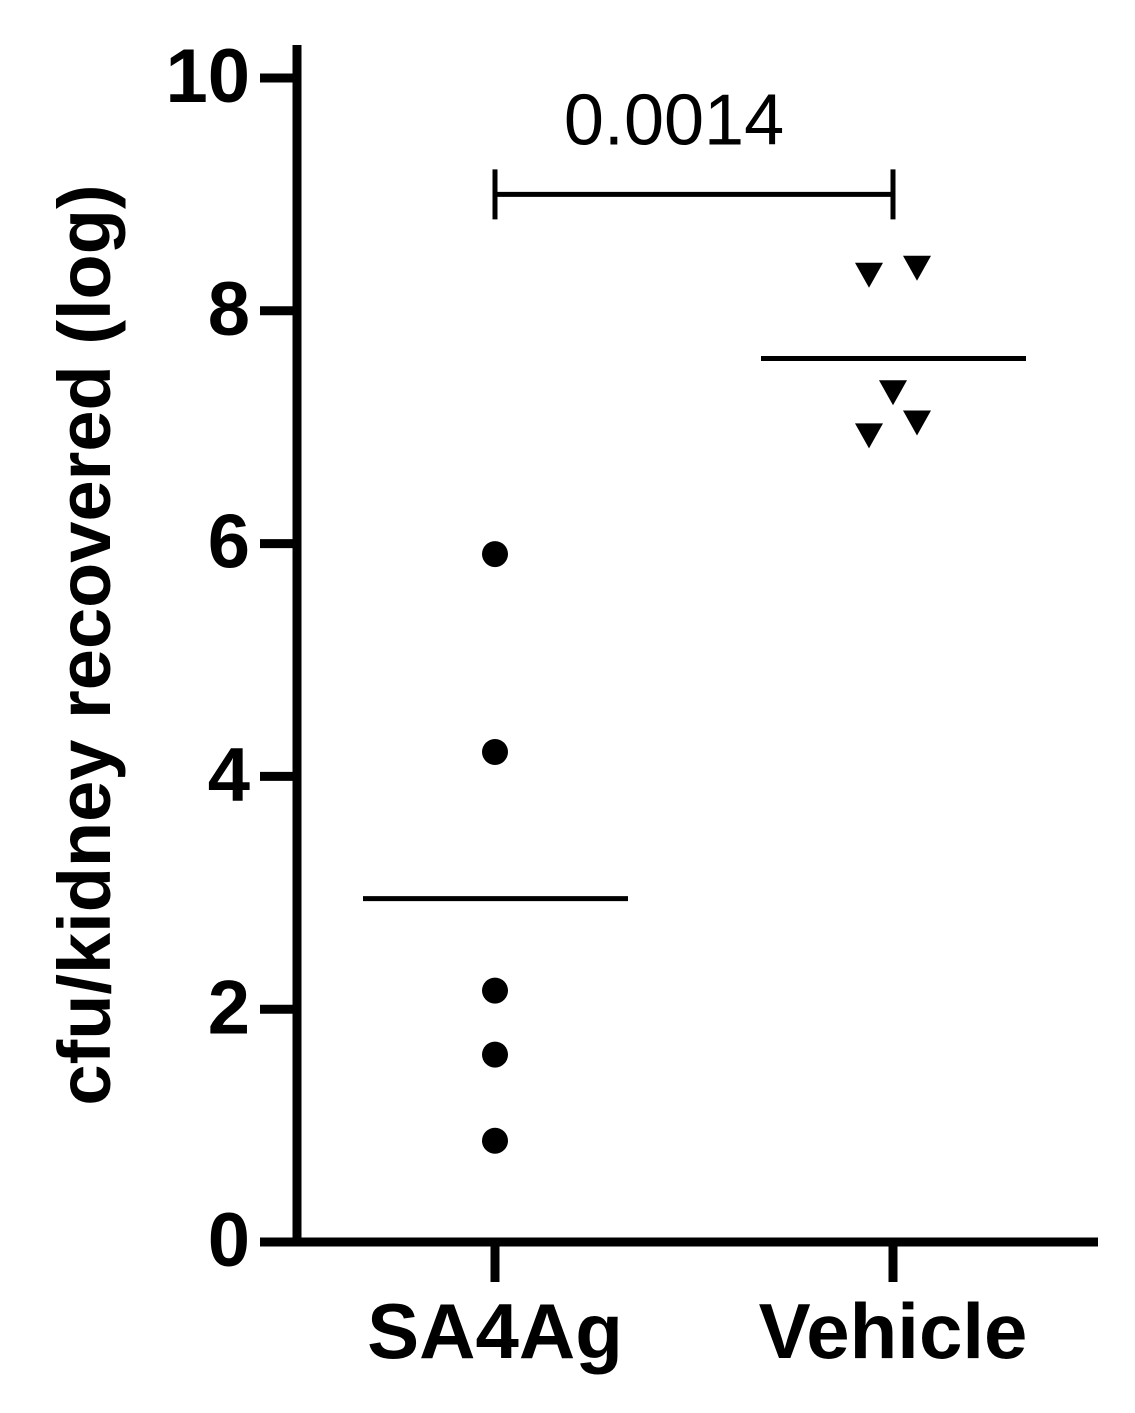 The image size is (1135, 1413). What do you see at coordinates (229, 309) in the screenshot?
I see `y-tick-label: 8` at bounding box center [229, 309].